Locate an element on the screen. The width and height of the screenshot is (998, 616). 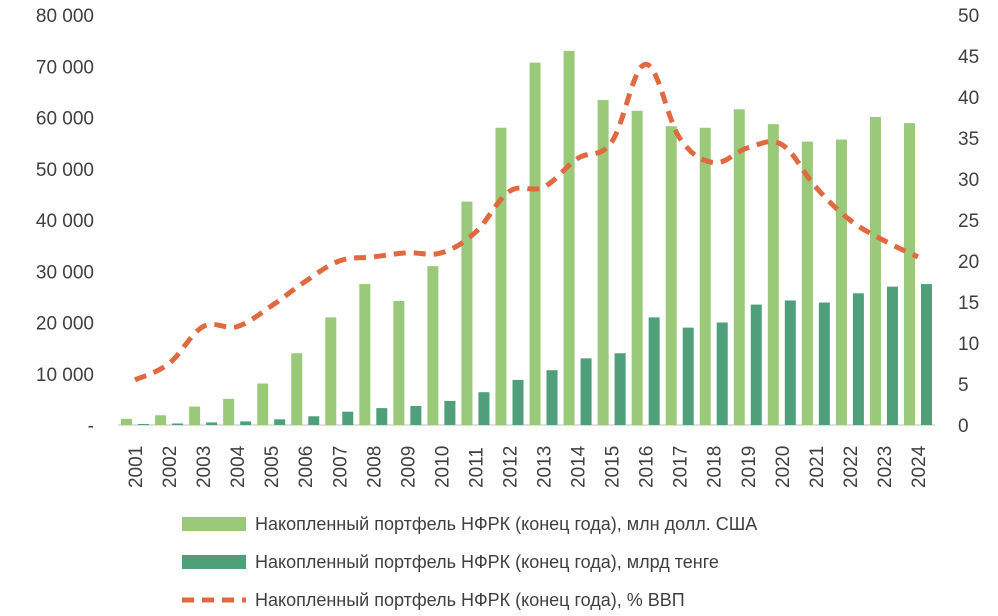
y-right-tick-label: 15 is located at coordinates (968, 303).